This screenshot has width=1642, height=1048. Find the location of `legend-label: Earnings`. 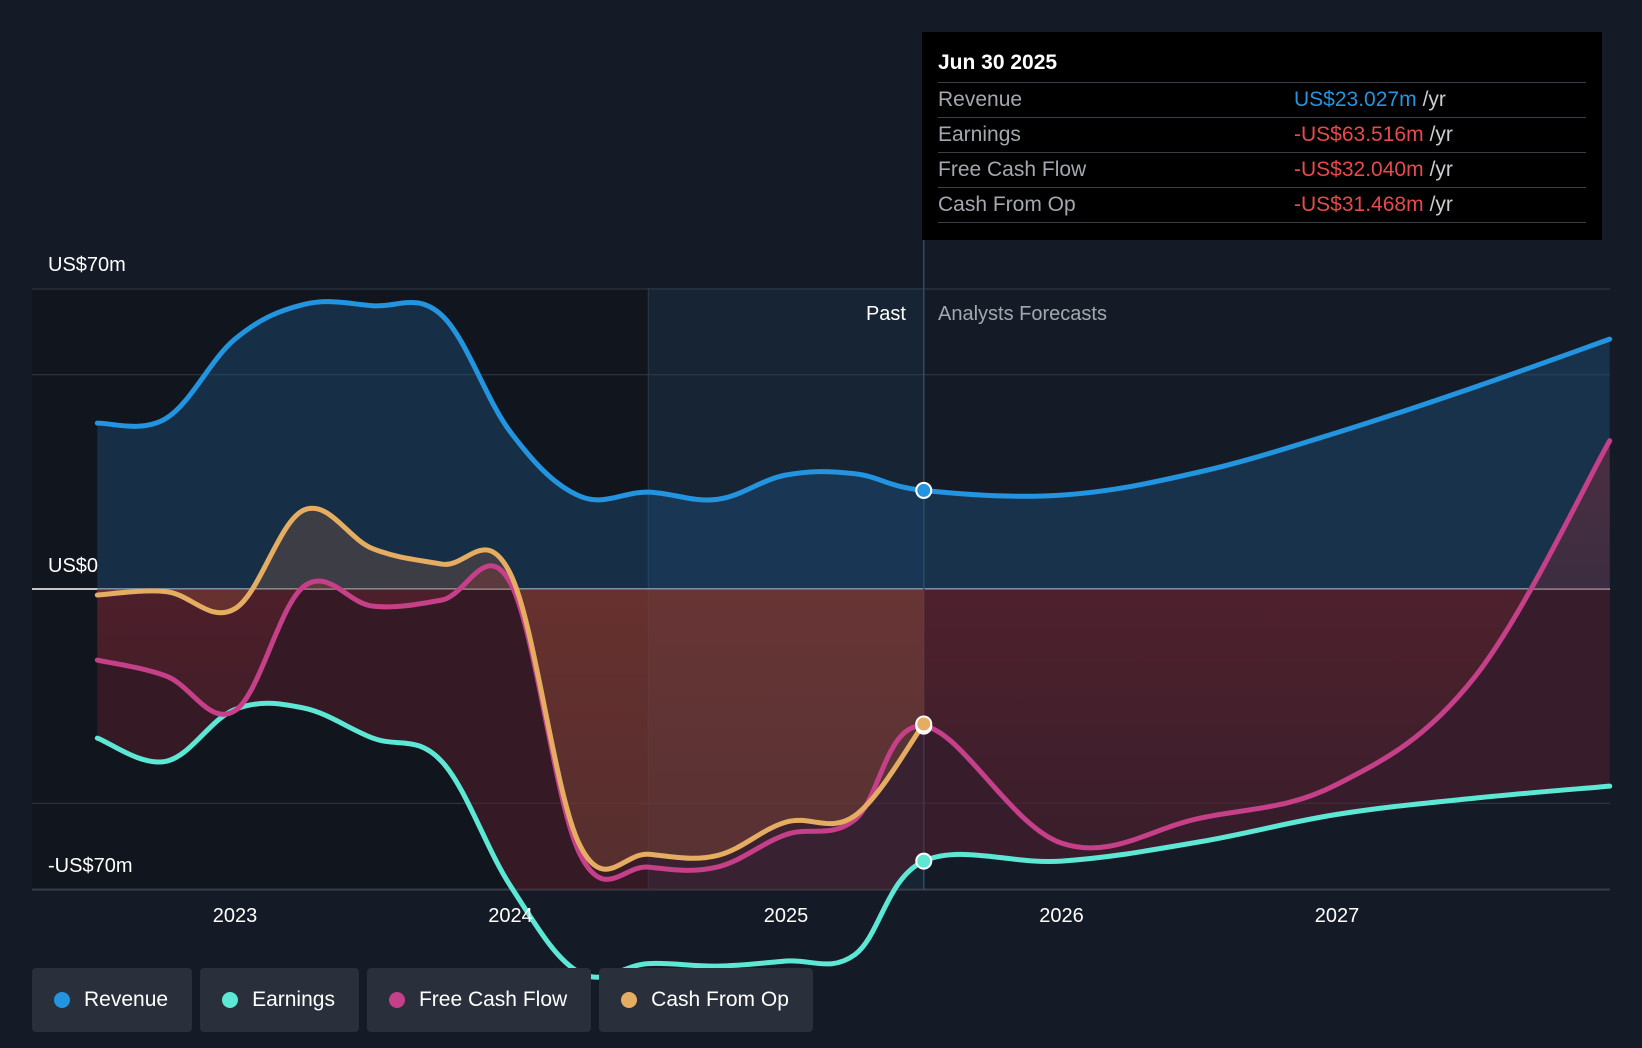

legend-label: Earnings is located at coordinates (293, 999).